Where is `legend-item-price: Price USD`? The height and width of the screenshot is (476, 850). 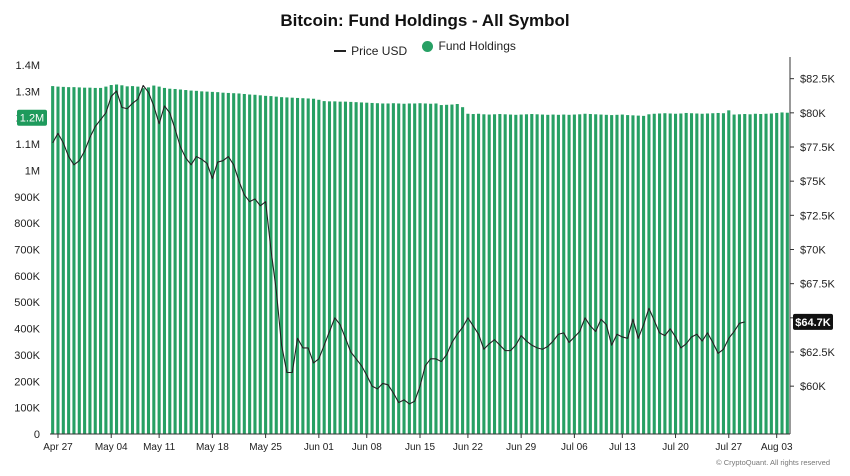
legend-item-price: Price USD is located at coordinates (370, 51).